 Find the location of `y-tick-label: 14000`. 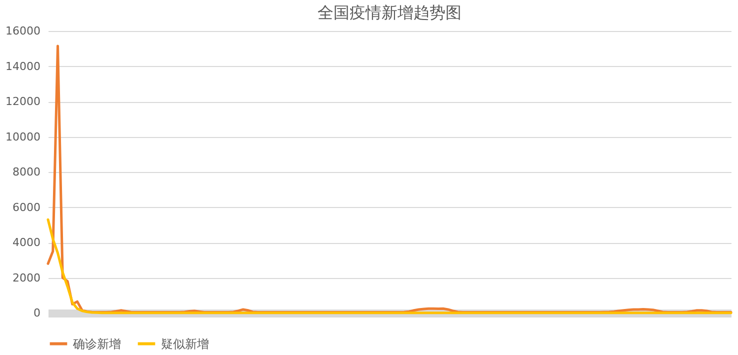

y-tick-label: 14000 is located at coordinates (23, 66).